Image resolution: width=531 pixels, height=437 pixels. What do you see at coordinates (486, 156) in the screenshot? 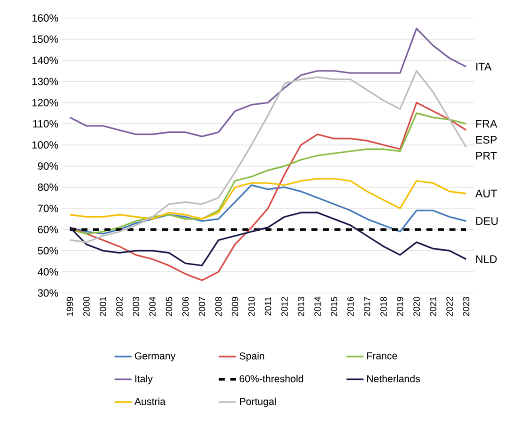
I see `annotation: PRT` at bounding box center [486, 156].